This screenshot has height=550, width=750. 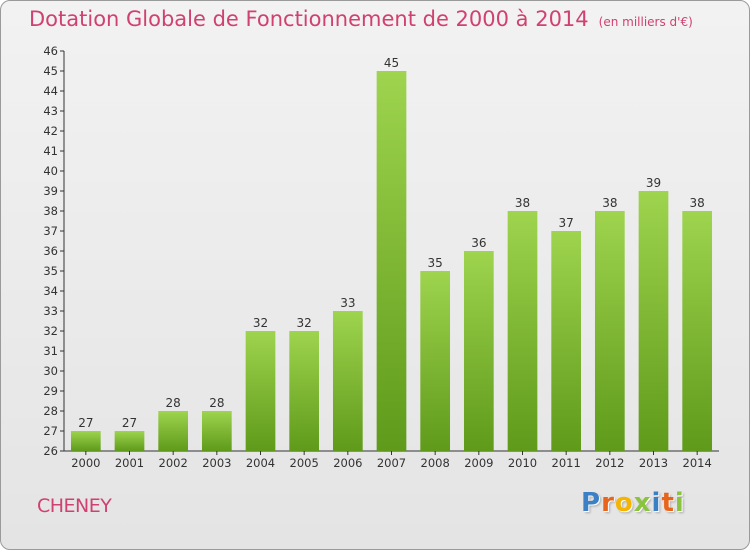 What do you see at coordinates (478, 243) in the screenshot?
I see `bar-value-label: 36` at bounding box center [478, 243].